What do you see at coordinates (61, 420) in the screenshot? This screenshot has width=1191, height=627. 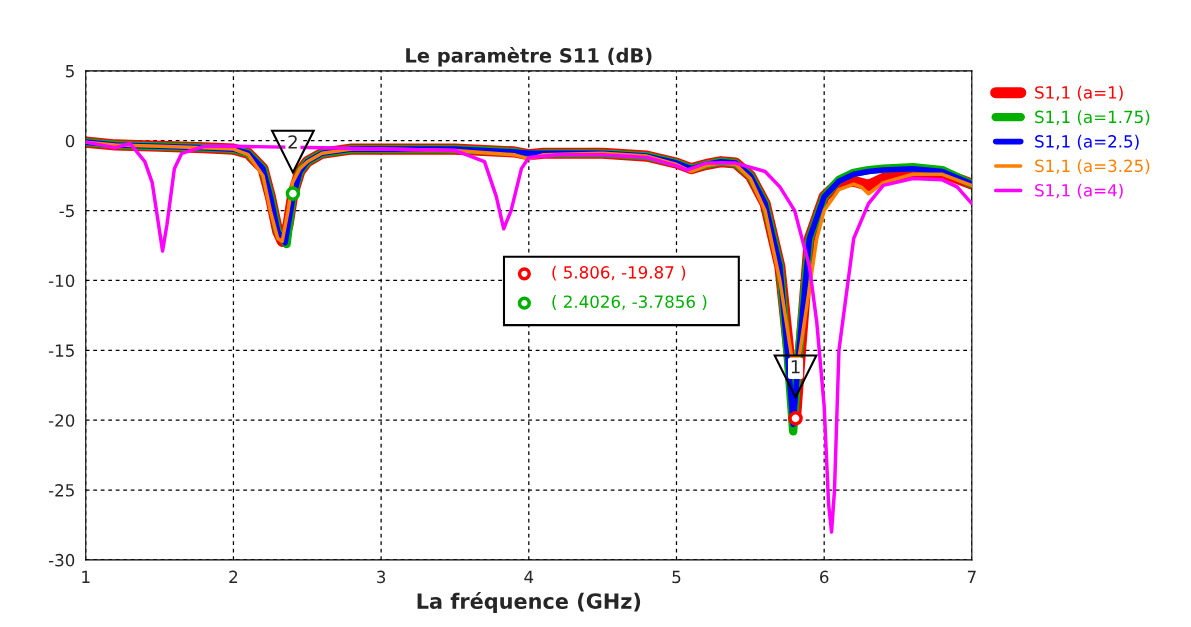 I see `y-tick-label: -20` at bounding box center [61, 420].